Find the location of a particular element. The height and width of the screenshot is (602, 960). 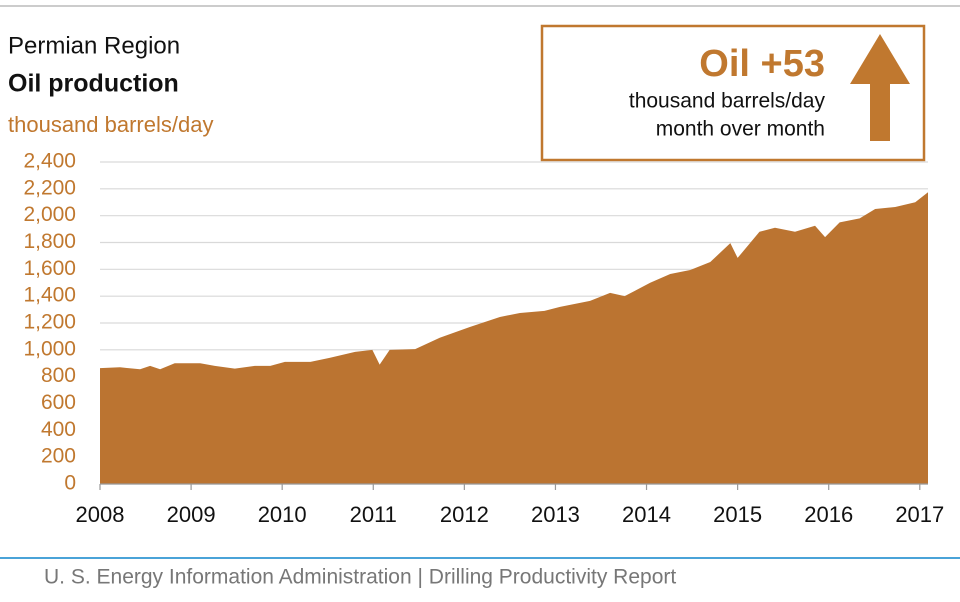

x-tick-label: 2012 is located at coordinates (464, 514).